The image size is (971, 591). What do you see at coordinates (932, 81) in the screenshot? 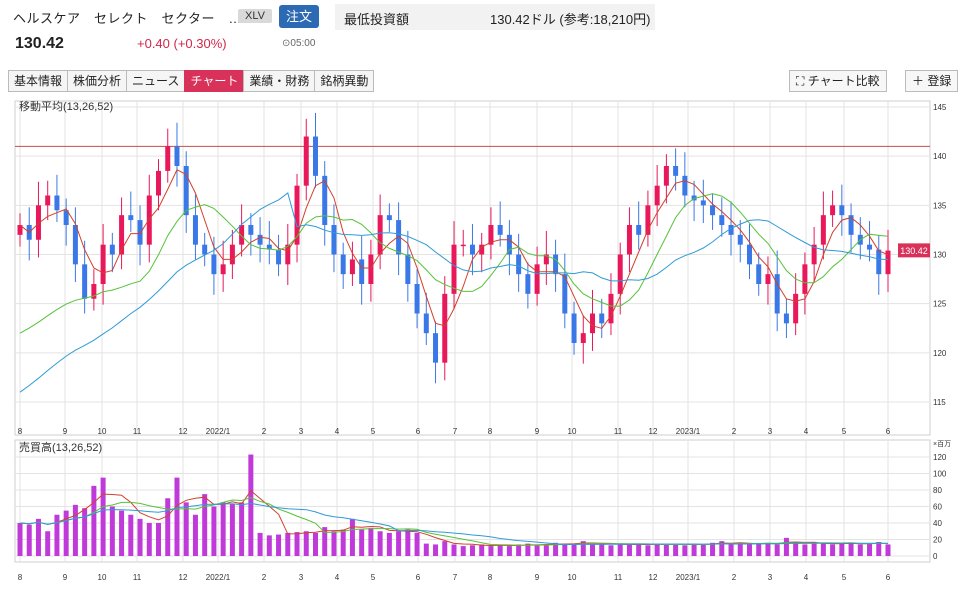
I see `register-button: ＋ 登録` at bounding box center [932, 81].